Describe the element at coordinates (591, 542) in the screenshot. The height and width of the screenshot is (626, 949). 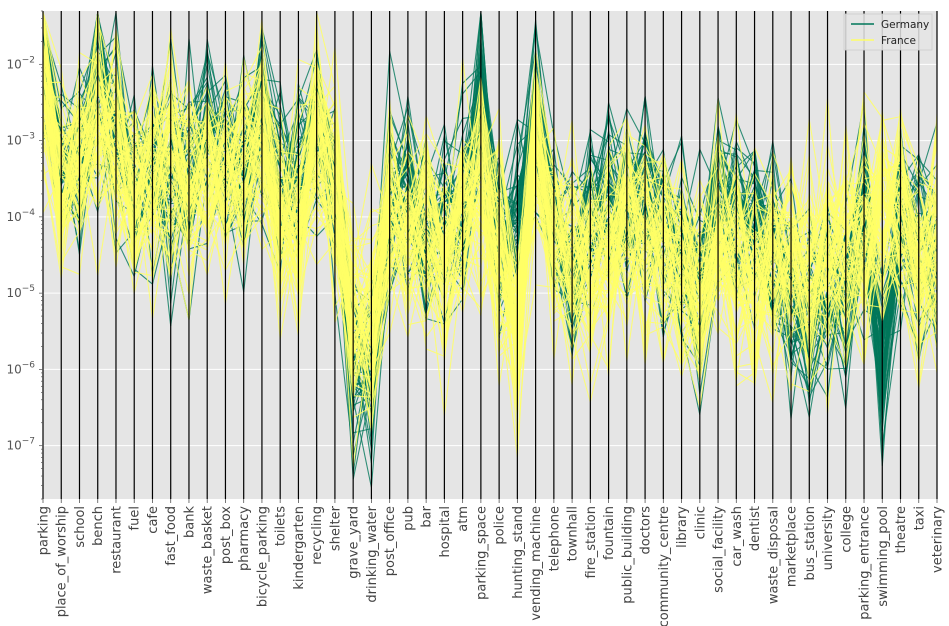
I see `x-tick-label-fire_station: fire_station` at that location.